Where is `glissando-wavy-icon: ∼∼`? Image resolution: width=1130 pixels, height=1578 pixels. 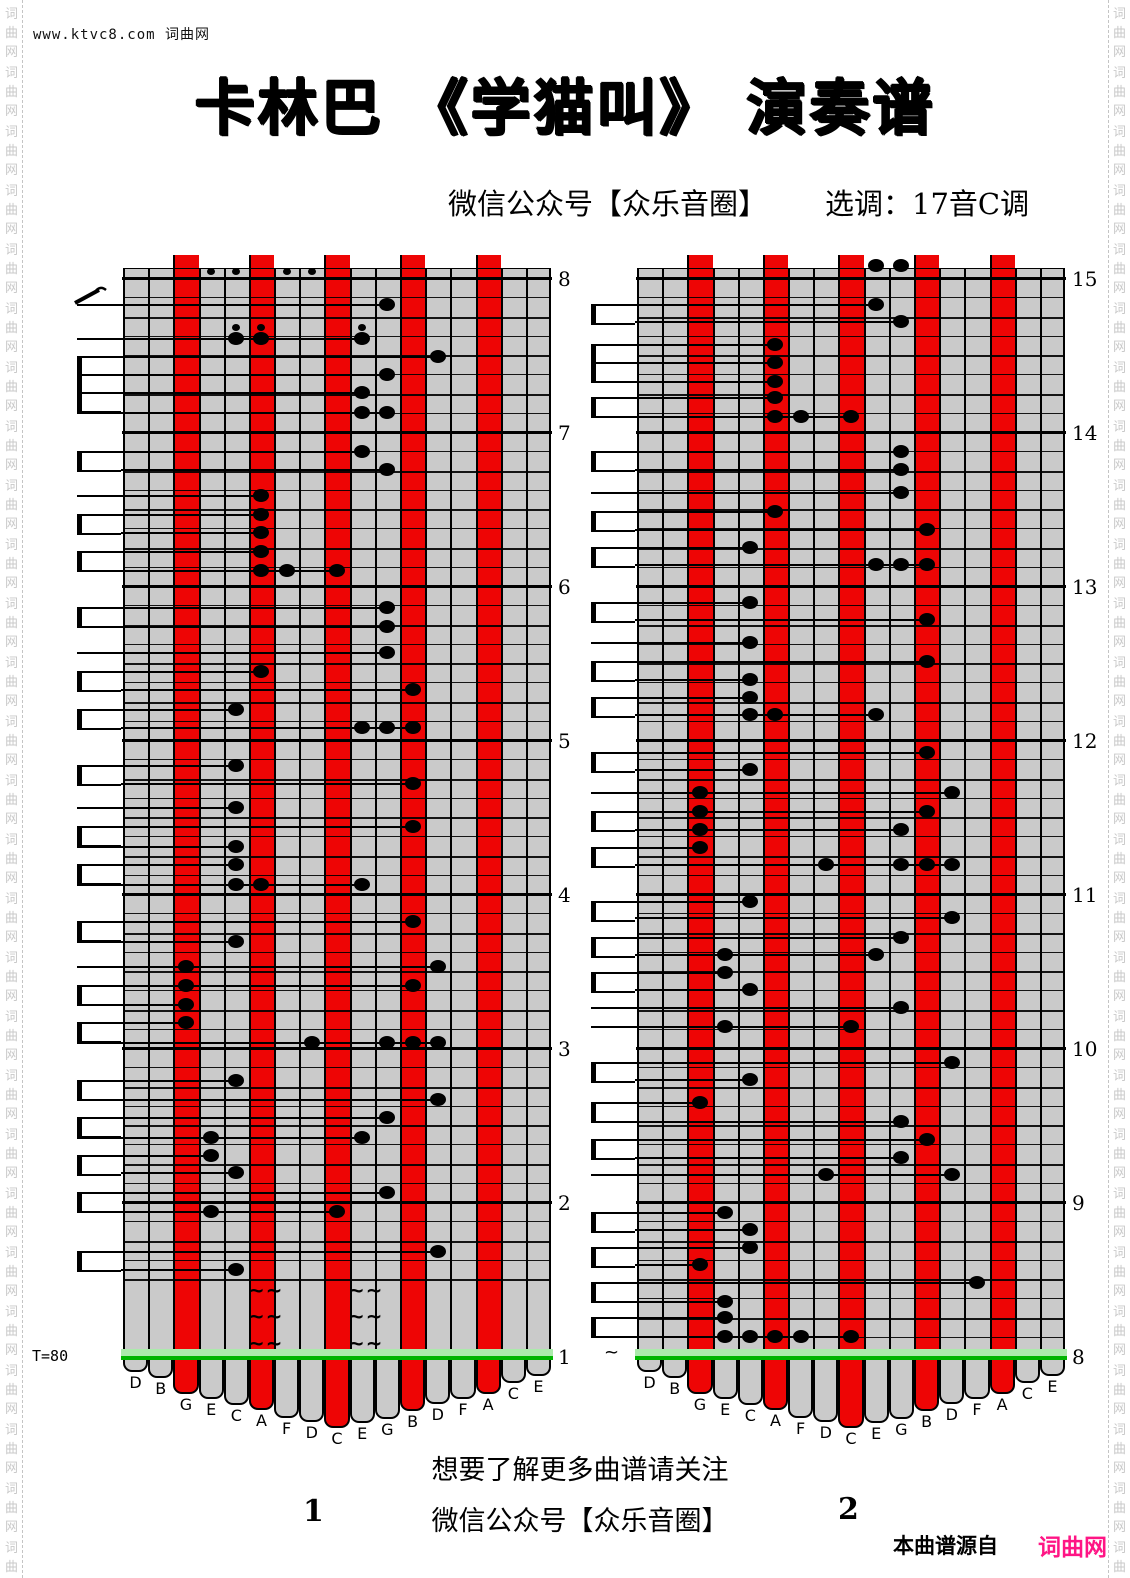
glissando-wavy-icon: ∼∼ is located at coordinates (266, 1316).